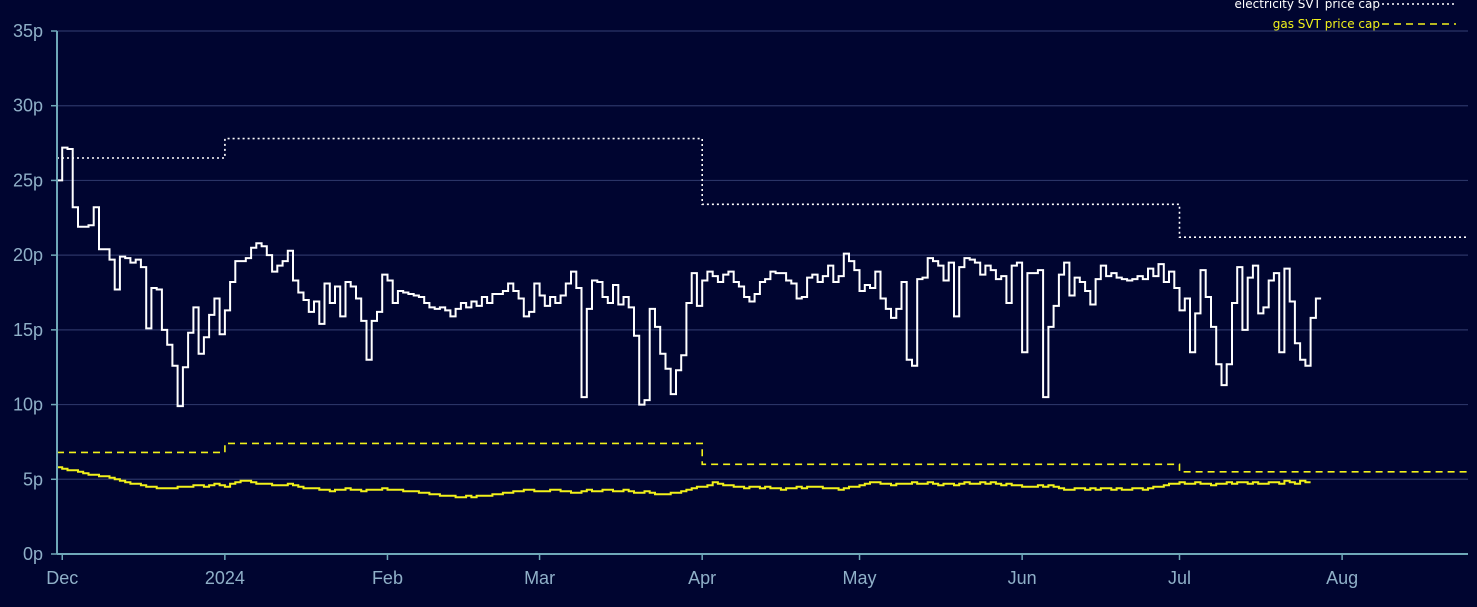 This screenshot has height=607, width=1477. Describe the element at coordinates (860, 578) in the screenshot. I see `x-tick-label: May` at that location.